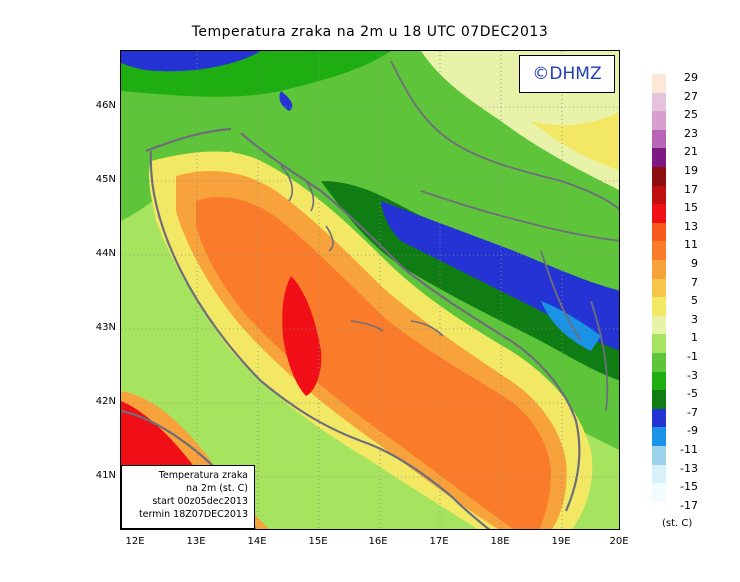  What do you see at coordinates (257, 541) in the screenshot?
I see `lon-label: 14E` at bounding box center [257, 541].